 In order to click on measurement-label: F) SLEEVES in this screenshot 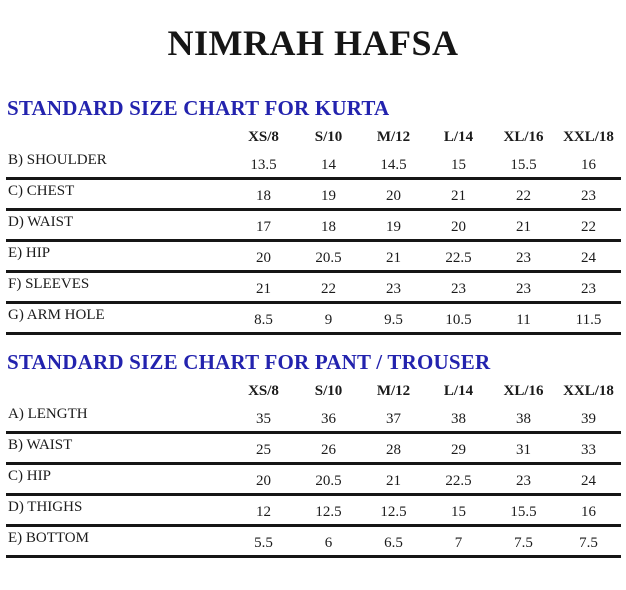, I will do `click(49, 284)`.